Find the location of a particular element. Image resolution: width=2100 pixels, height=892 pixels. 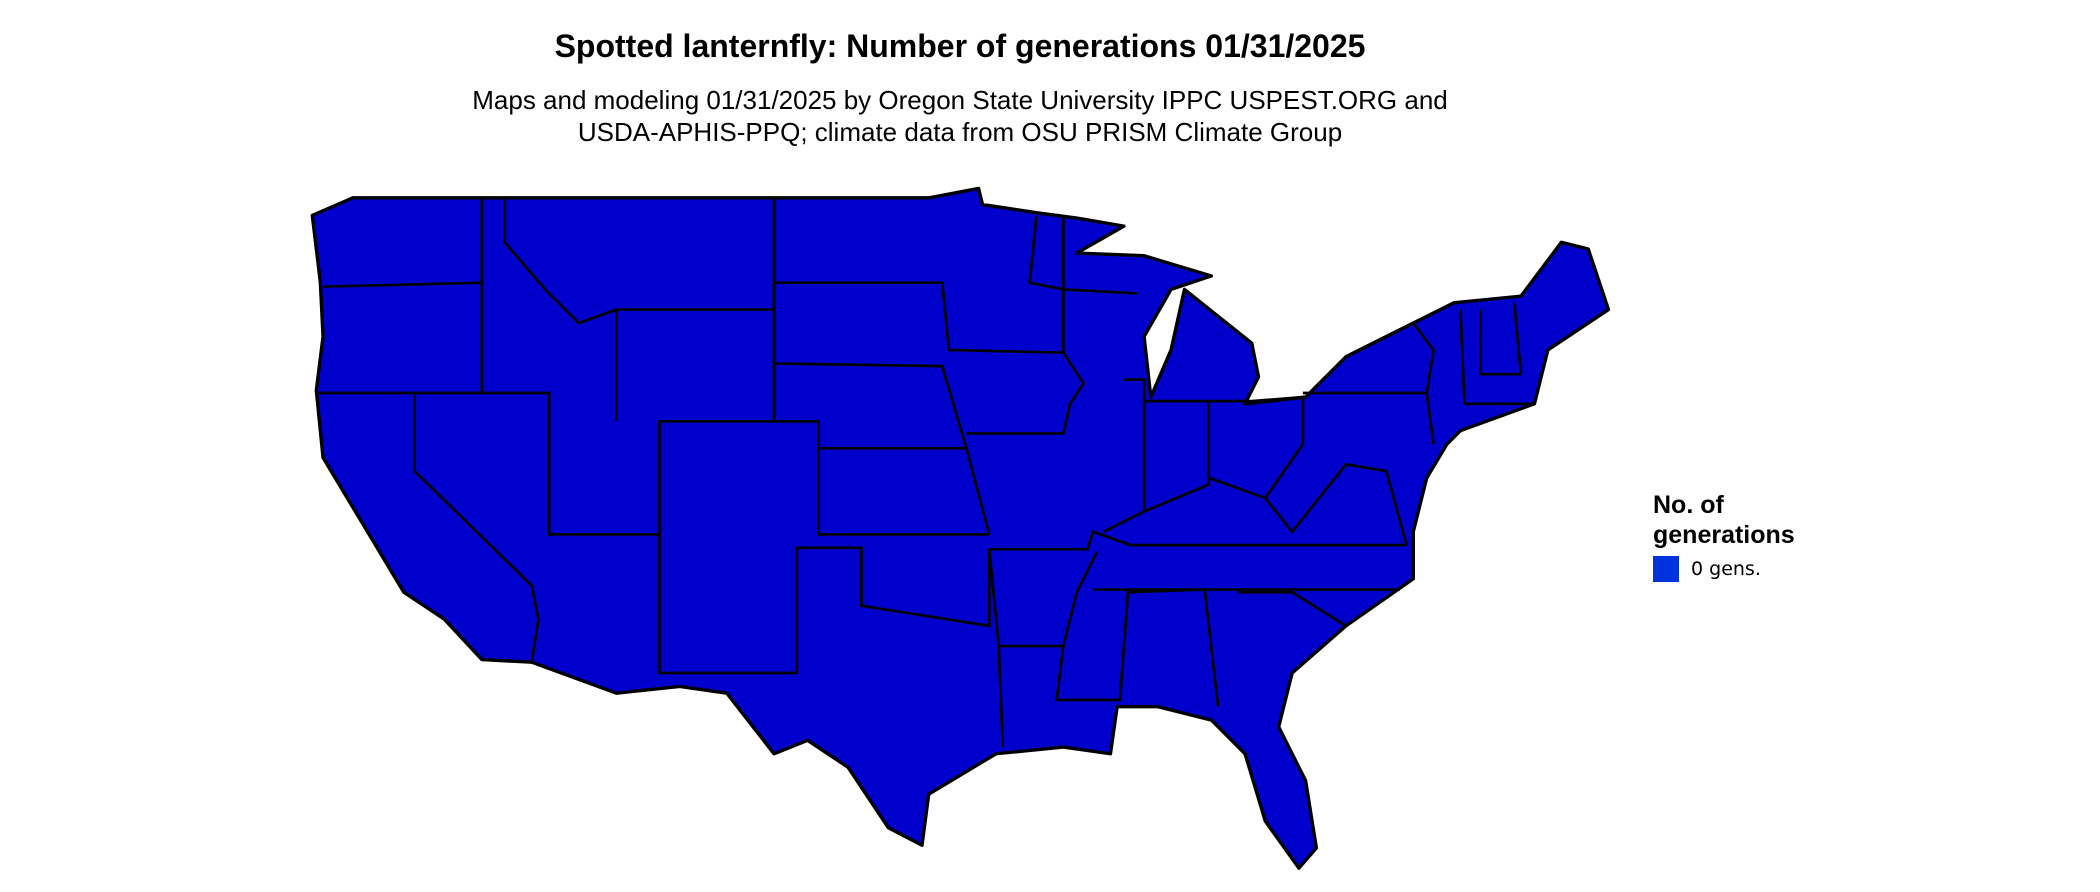

legend: No. of generations 0 gens. is located at coordinates (1724, 536).